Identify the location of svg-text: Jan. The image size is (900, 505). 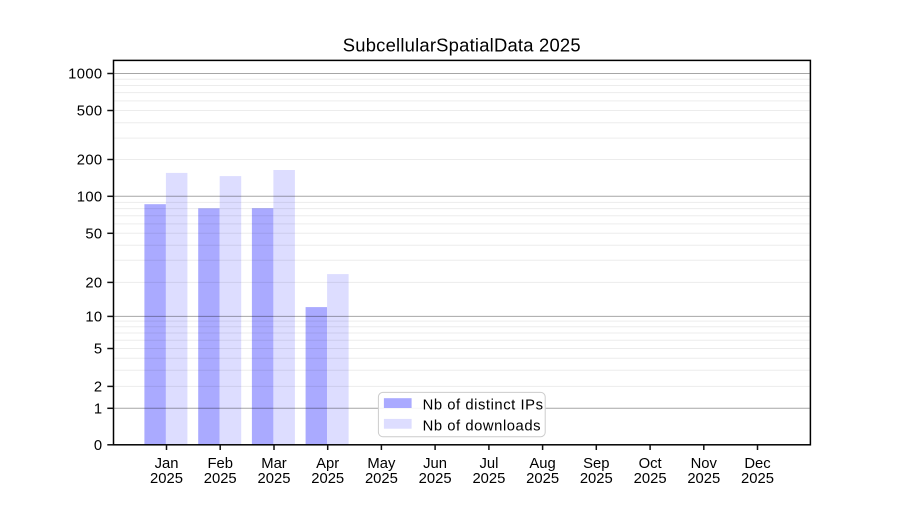
(167, 464).